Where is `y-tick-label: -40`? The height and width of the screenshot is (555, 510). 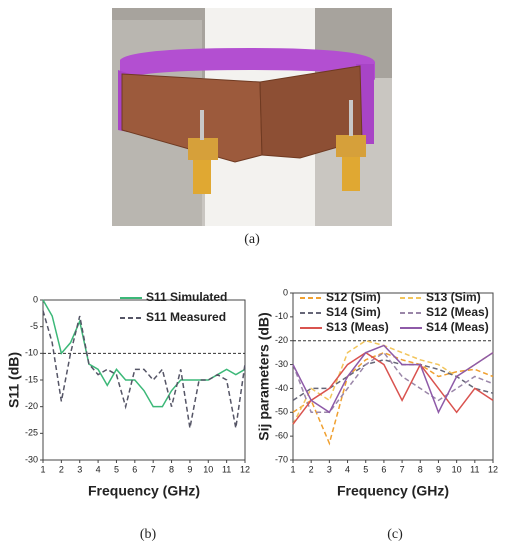 y-tick-label: -40 is located at coordinates (281, 388).